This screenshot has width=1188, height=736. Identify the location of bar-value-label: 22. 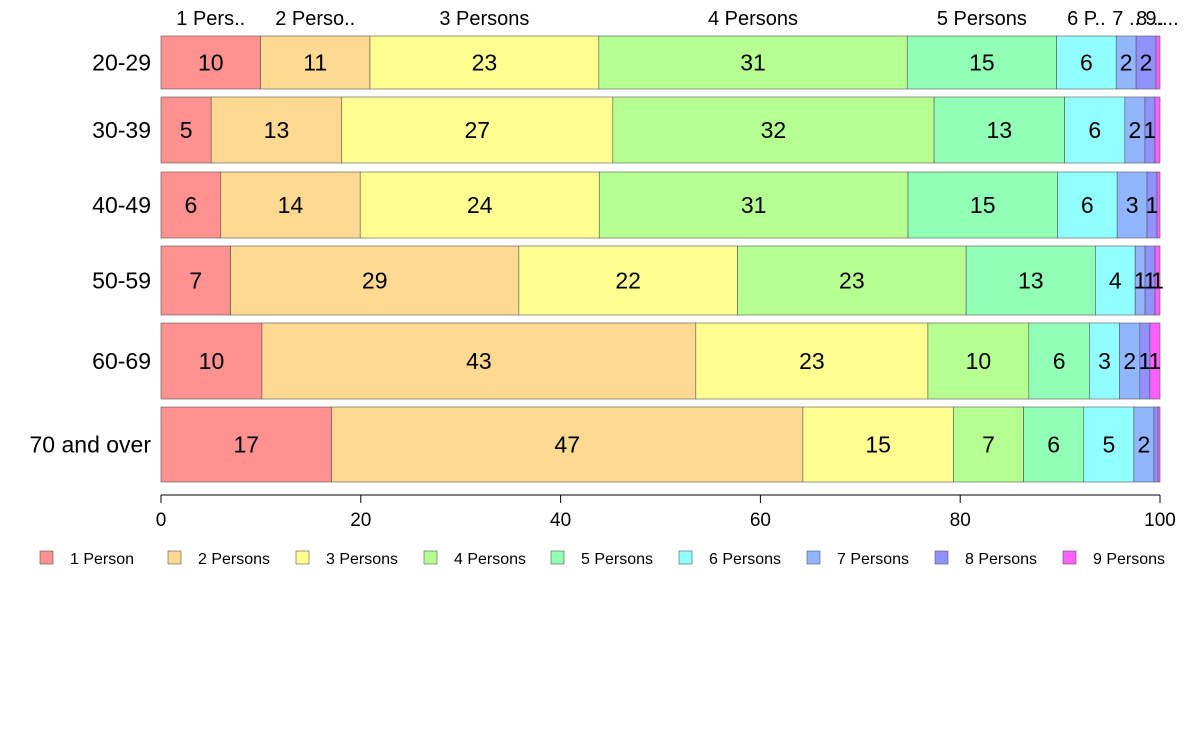
(628, 281).